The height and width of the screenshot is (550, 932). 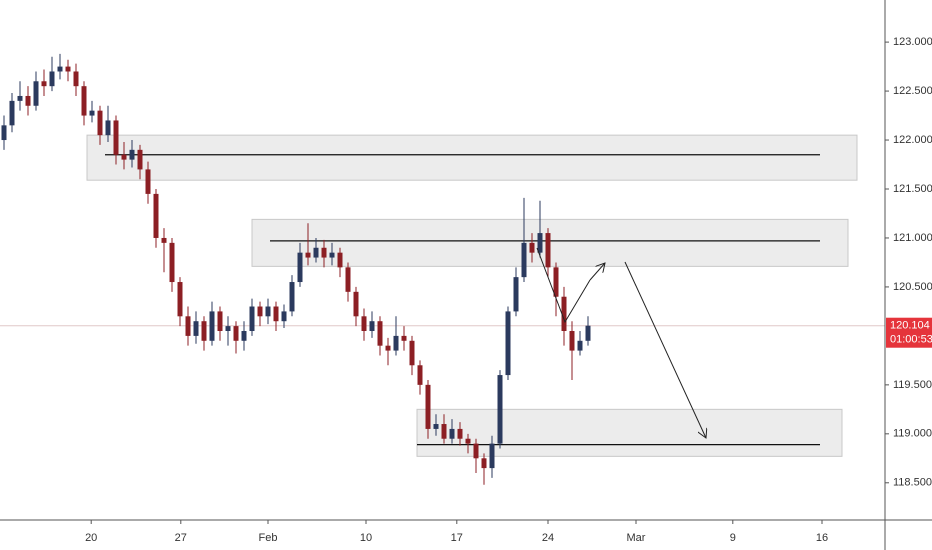 I want to click on x-tick-label: 9, so click(x=733, y=538).